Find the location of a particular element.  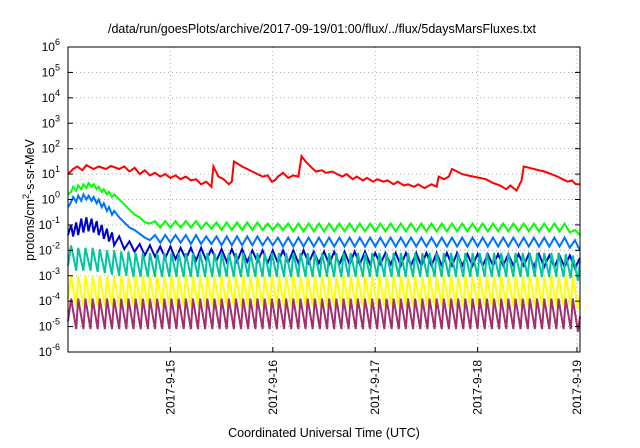

y-tick-label: 10⁴ is located at coordinates (51, 96).